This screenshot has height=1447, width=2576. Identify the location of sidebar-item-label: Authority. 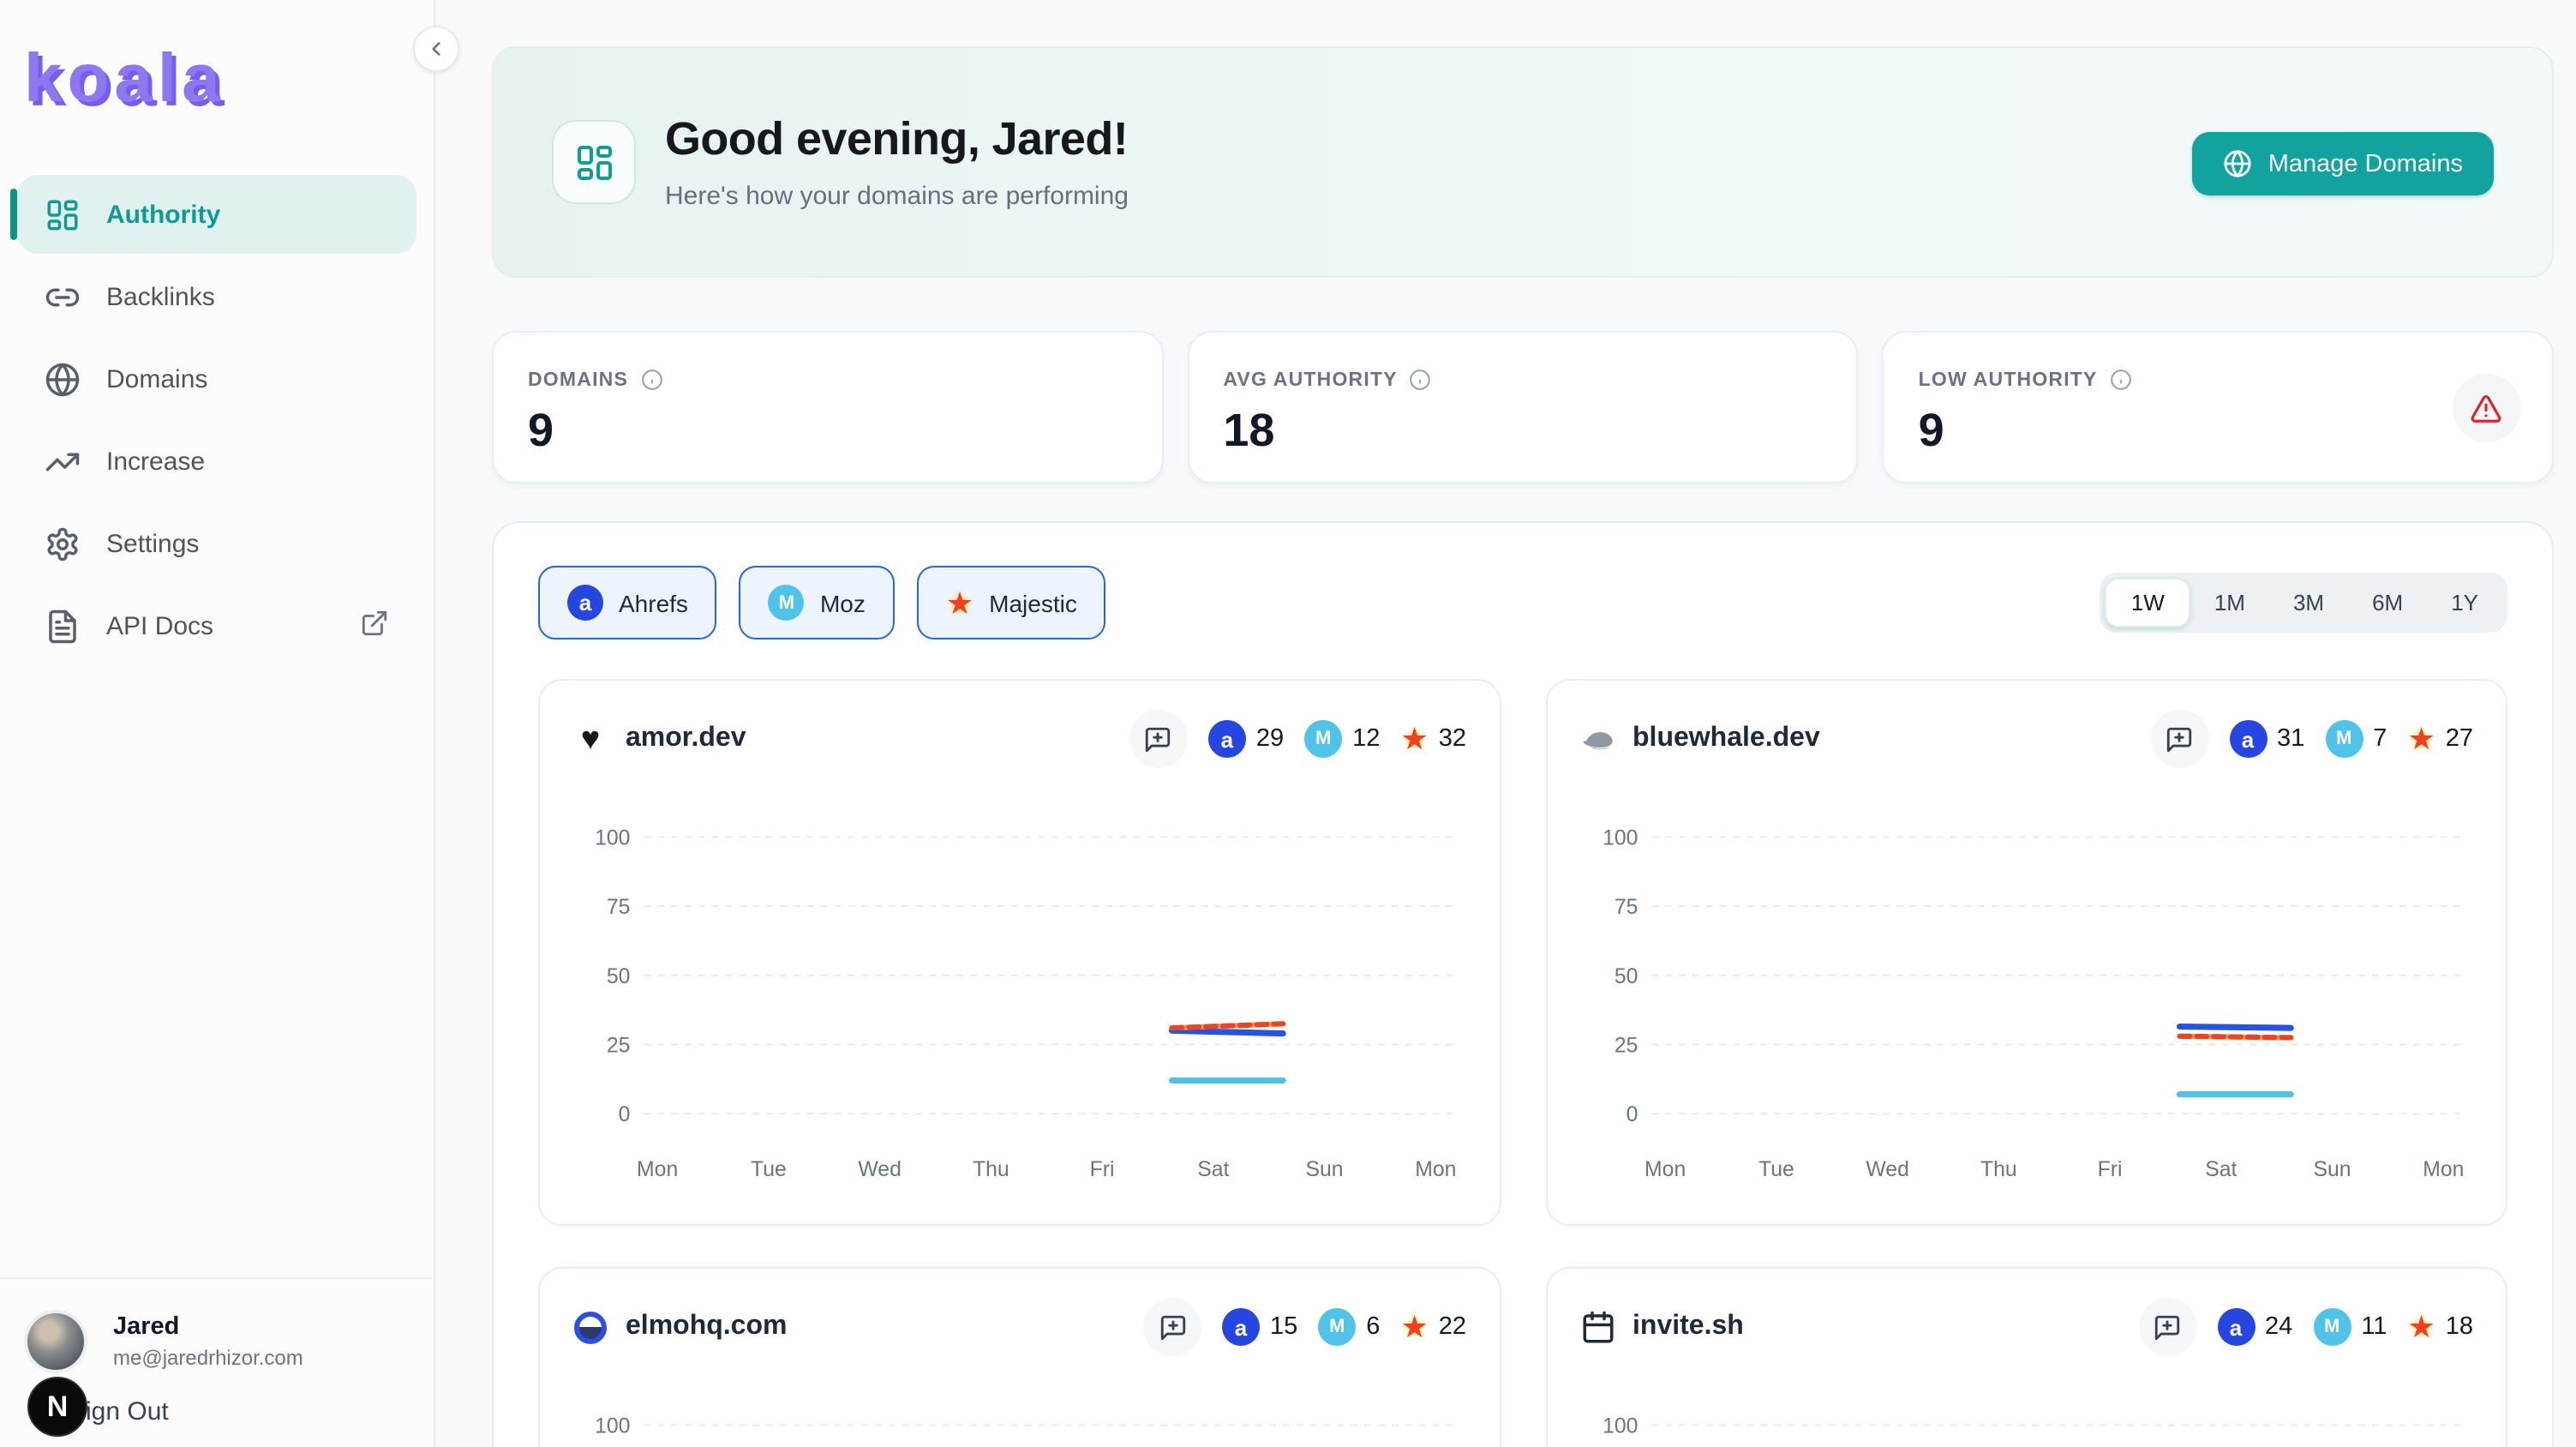
(163, 214).